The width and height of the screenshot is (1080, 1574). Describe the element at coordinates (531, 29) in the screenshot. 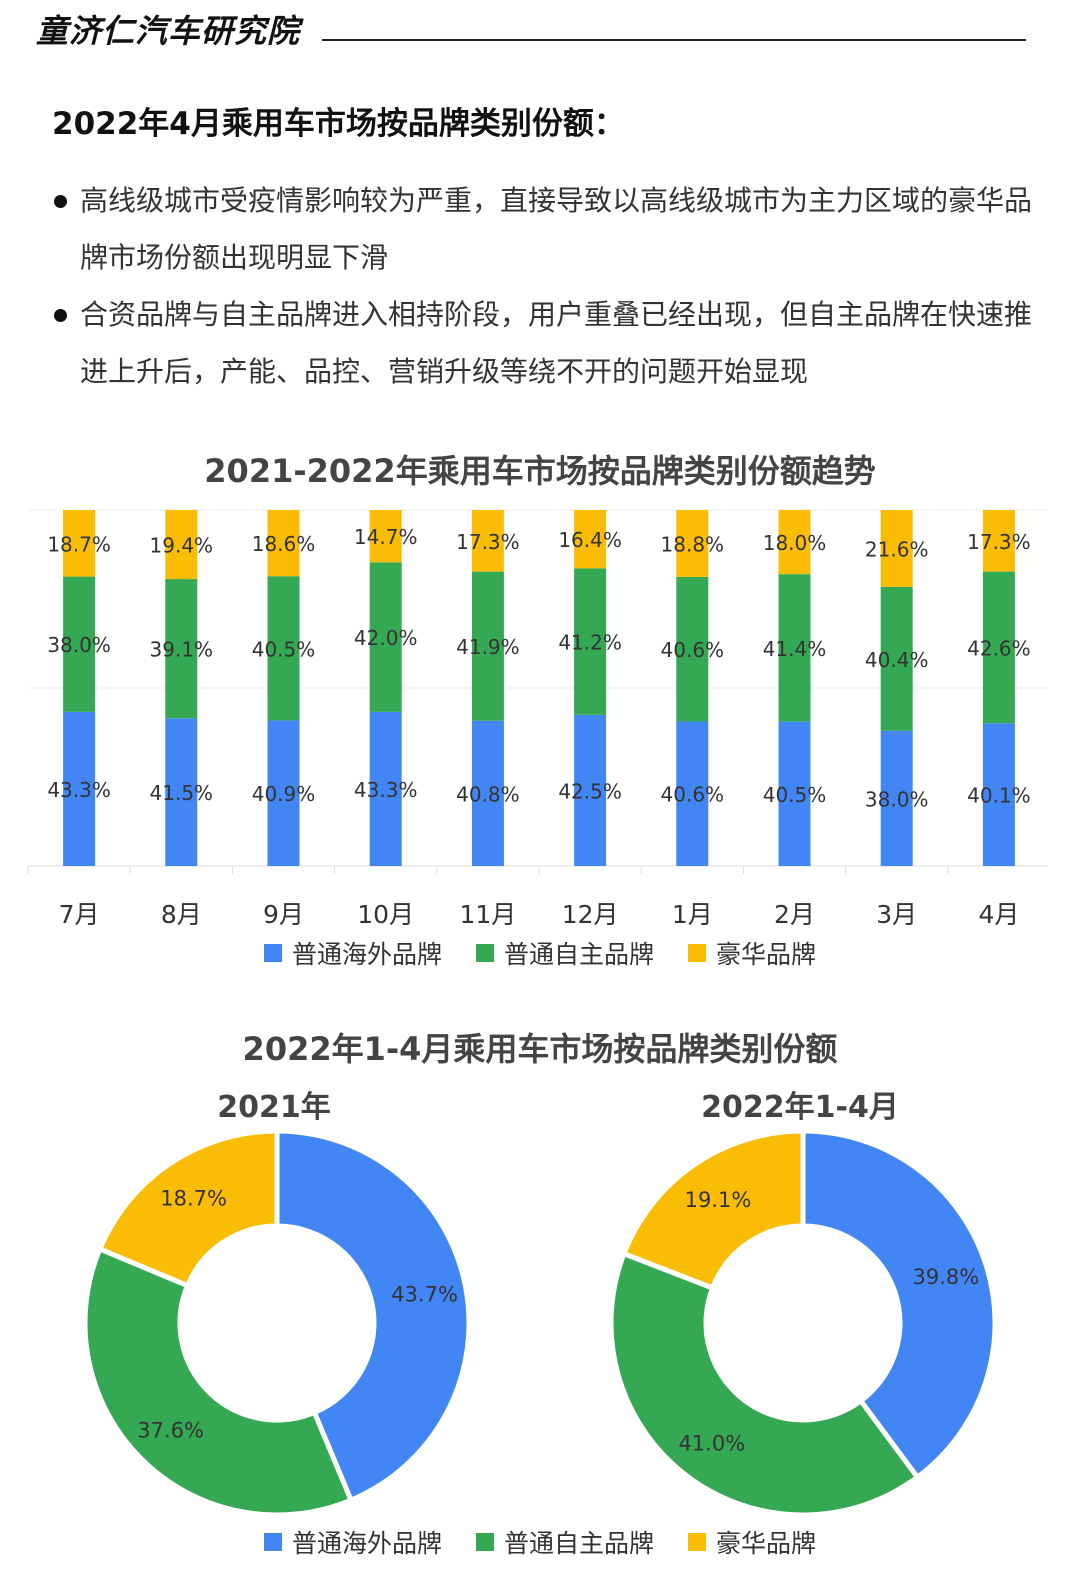

I see `header: 童济仁汽车研究院` at that location.